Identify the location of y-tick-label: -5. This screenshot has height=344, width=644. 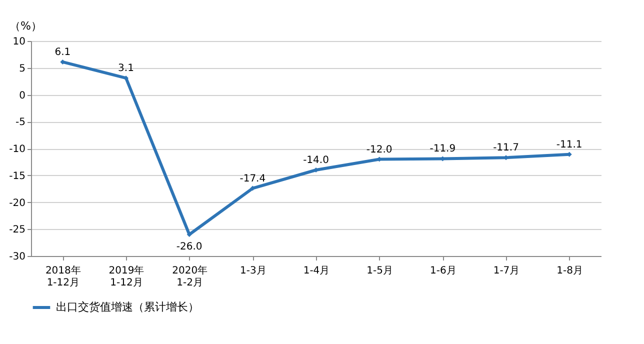
(21, 122).